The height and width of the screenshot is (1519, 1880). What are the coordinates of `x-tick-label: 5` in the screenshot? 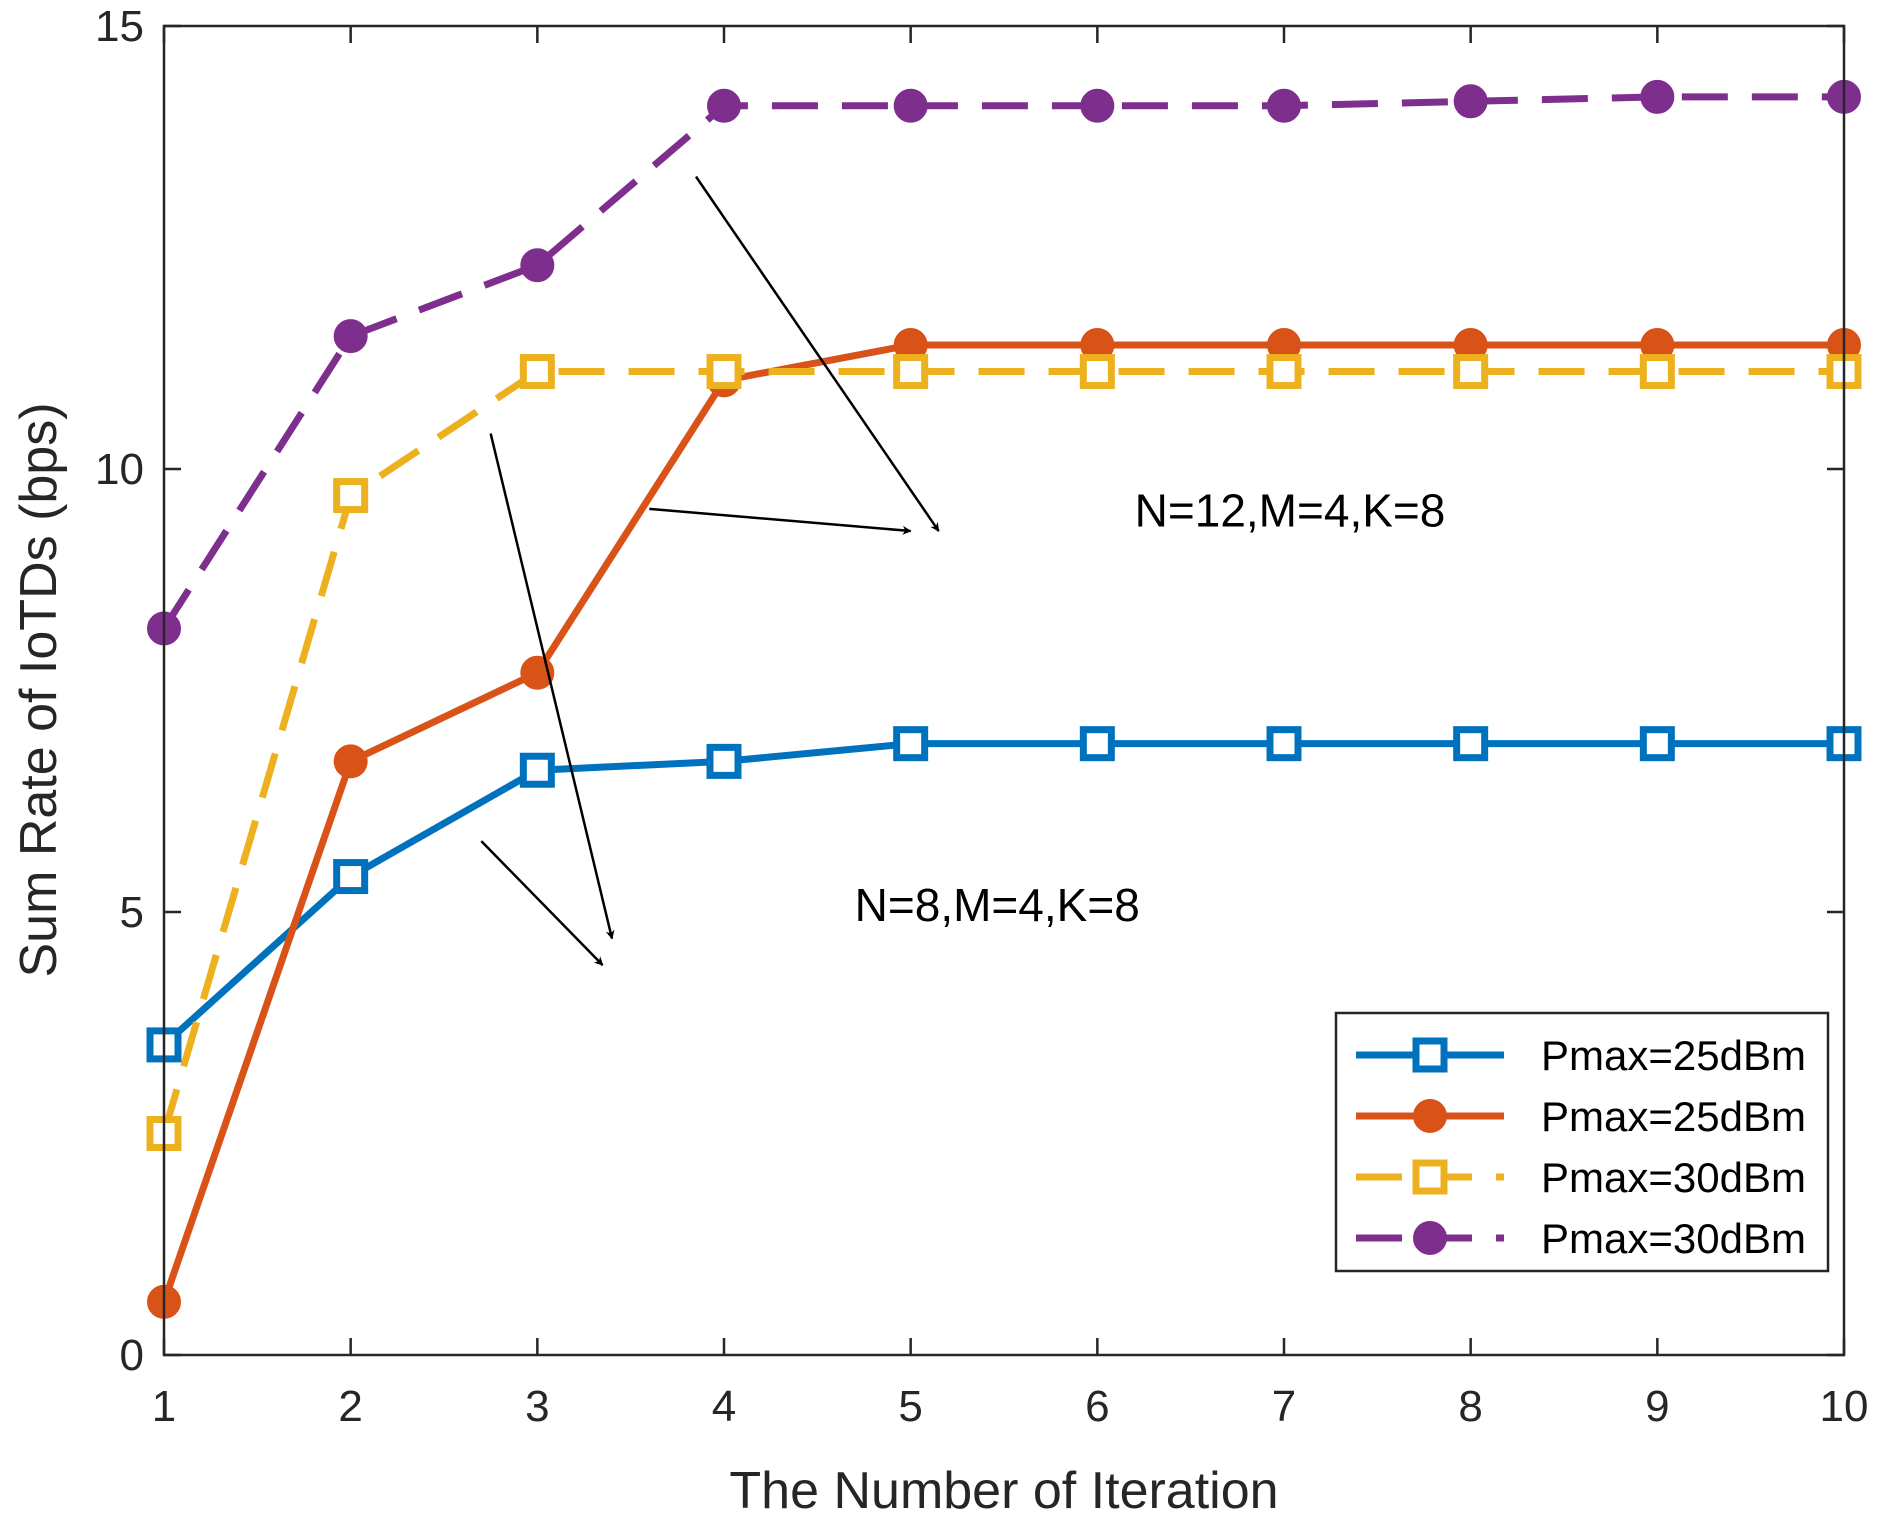 It's located at (910, 1406).